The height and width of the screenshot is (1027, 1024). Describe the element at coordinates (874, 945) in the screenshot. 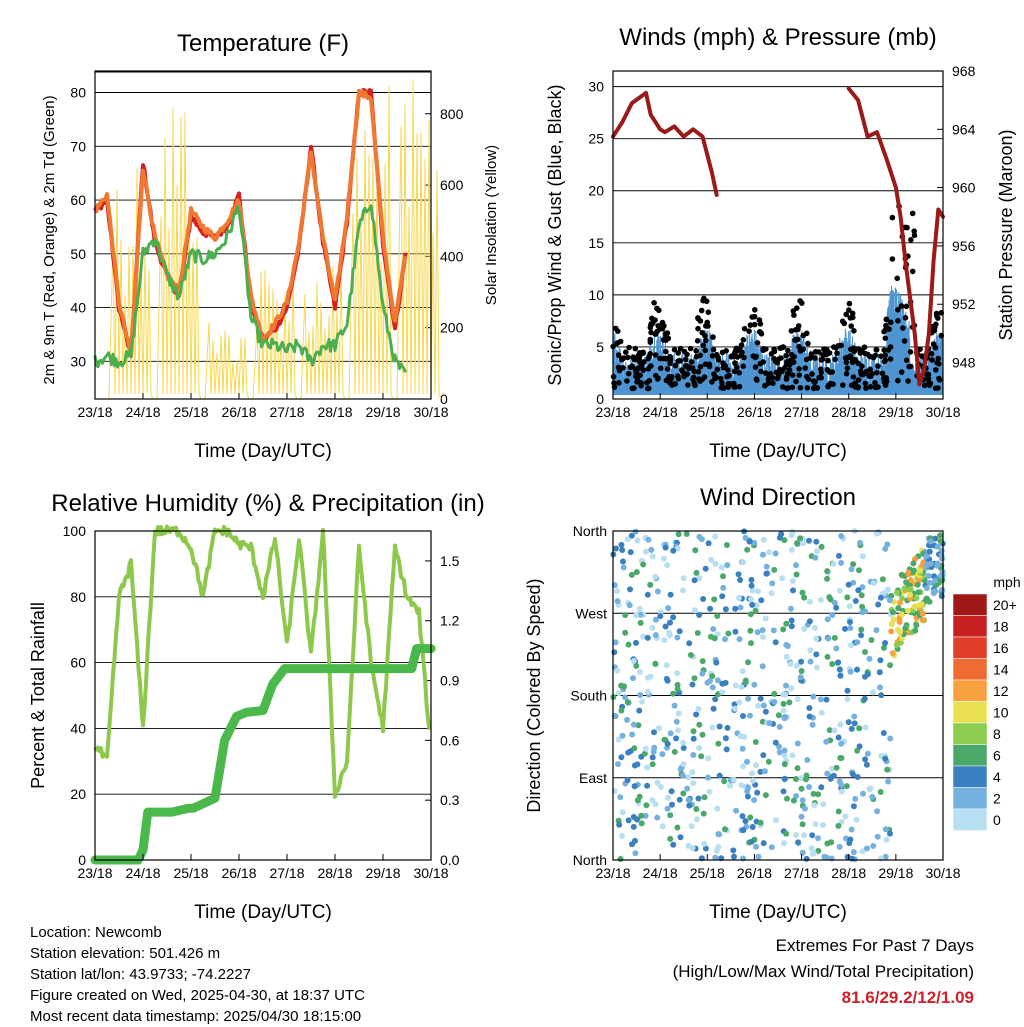

I see `extremes-heading: Extremes For Past 7 Days` at that location.